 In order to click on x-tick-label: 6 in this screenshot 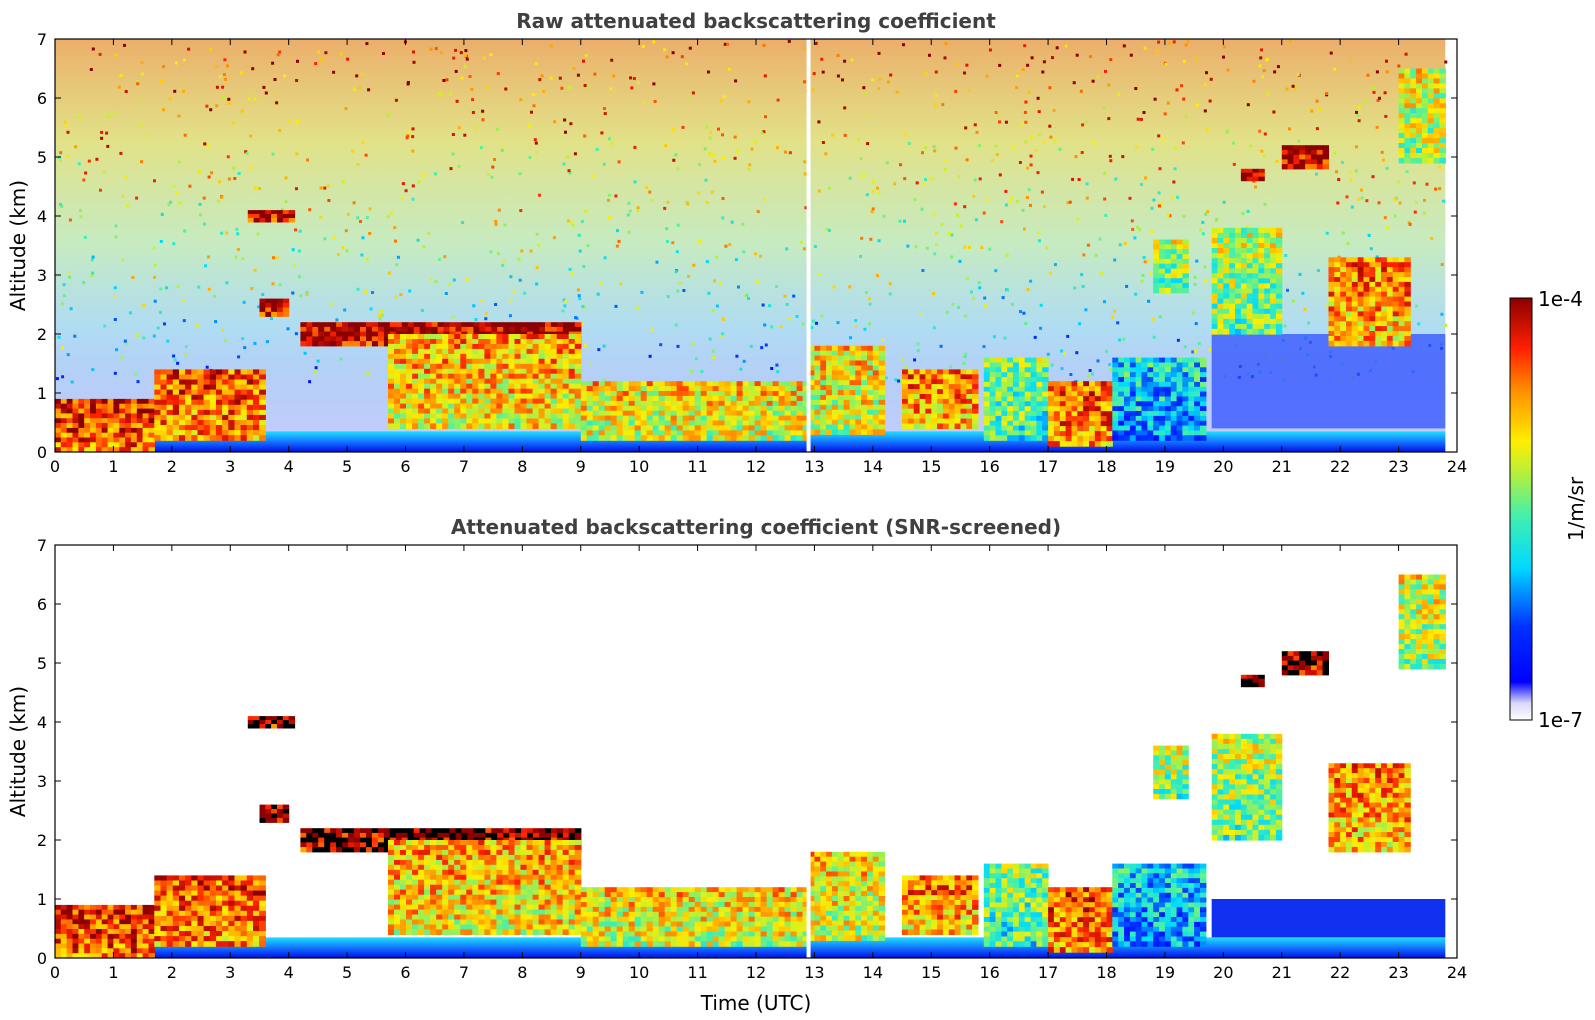, I will do `click(405, 972)`.